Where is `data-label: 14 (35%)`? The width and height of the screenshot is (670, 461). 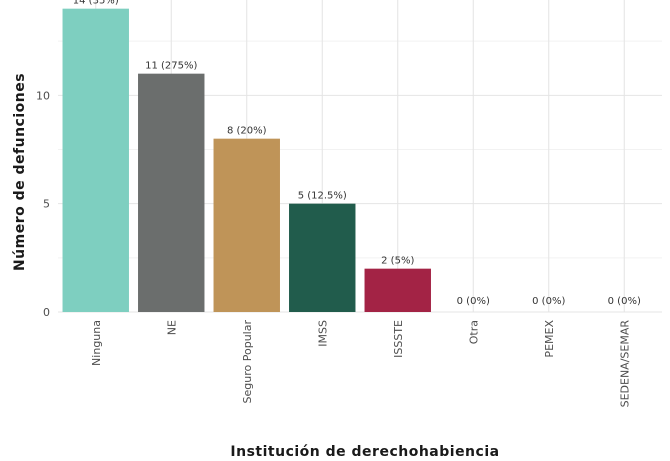
data-label: 14 (35%) is located at coordinates (96, 3).